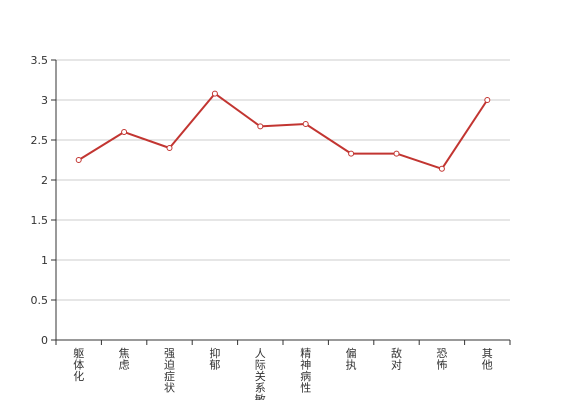  What do you see at coordinates (260, 373) in the screenshot?
I see `x-tick-label: 人际关系敏感` at bounding box center [260, 373].